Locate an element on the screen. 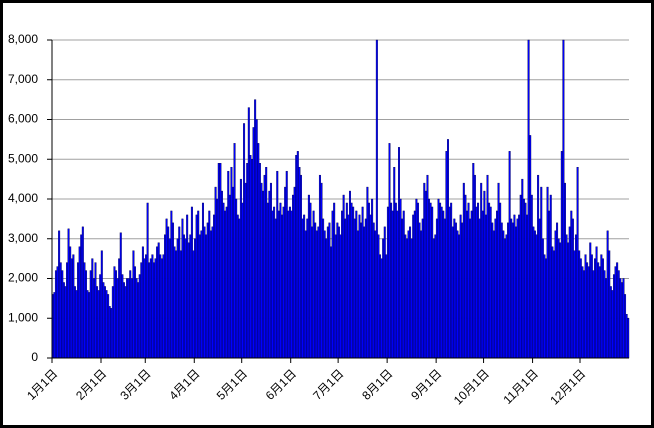  y-tick-label: 4,000 is located at coordinates (23, 198).